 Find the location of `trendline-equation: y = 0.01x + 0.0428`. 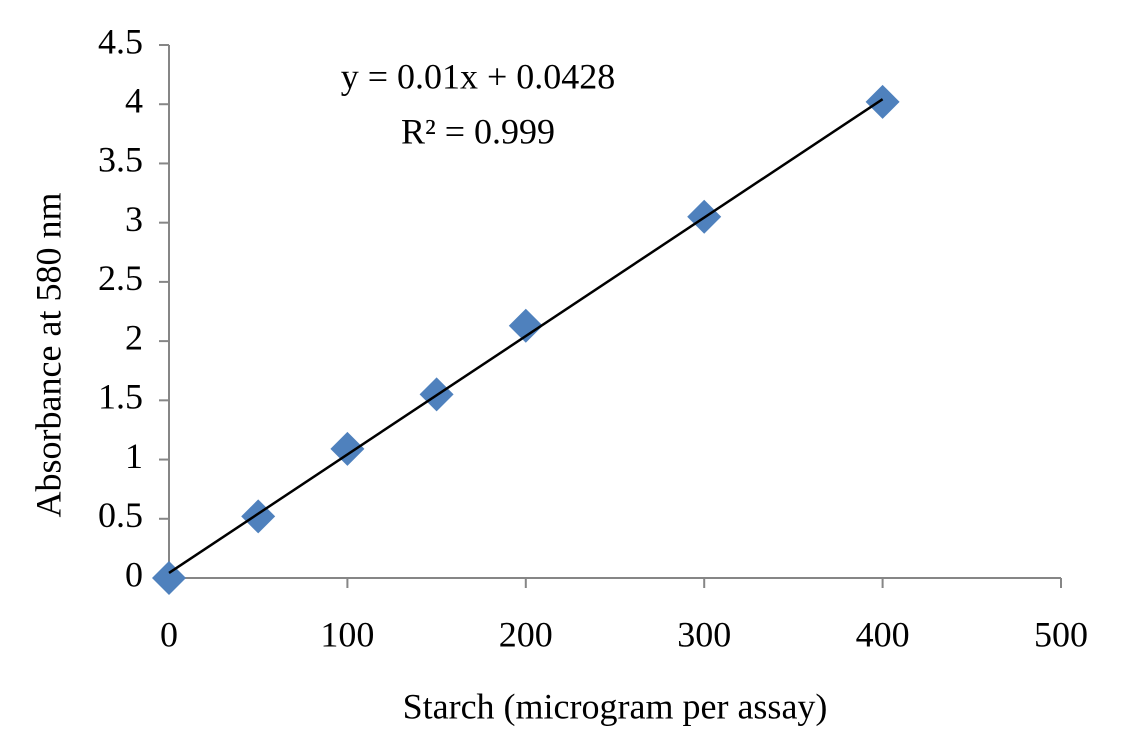

trendline-equation: y = 0.01x + 0.0428 is located at coordinates (478, 76).